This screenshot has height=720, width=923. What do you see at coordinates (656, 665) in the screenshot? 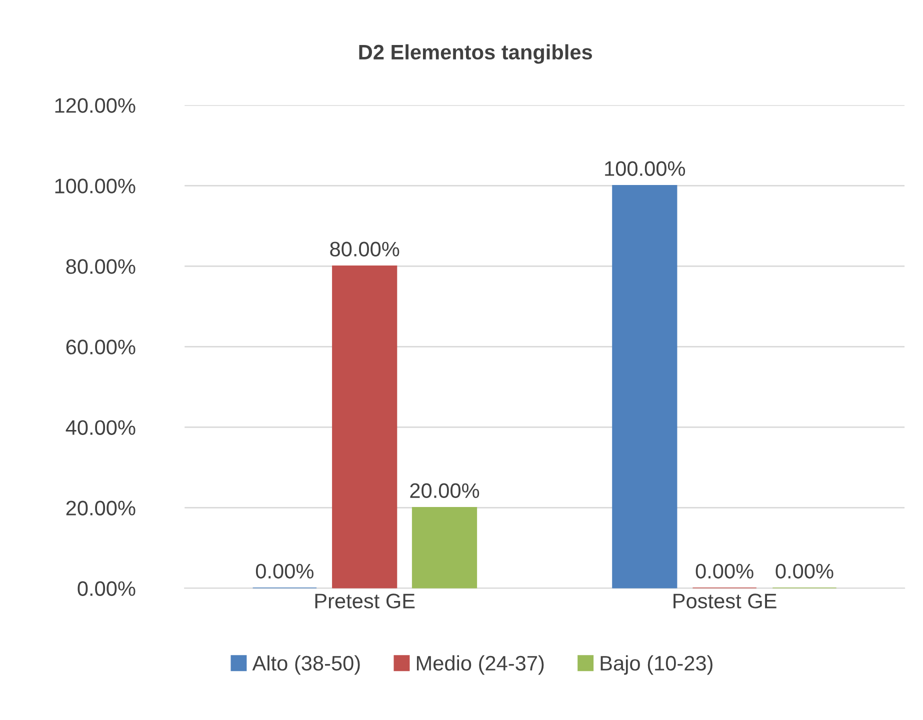
I see `legend-label: Bajo (10-23)` at bounding box center [656, 665].